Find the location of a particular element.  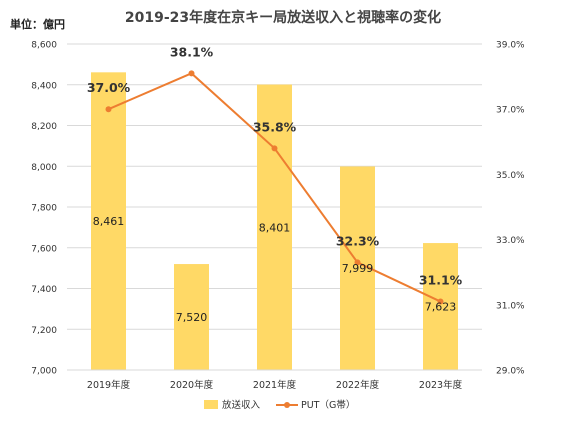

y-right-tick-label: 39.0% is located at coordinates (510, 46).